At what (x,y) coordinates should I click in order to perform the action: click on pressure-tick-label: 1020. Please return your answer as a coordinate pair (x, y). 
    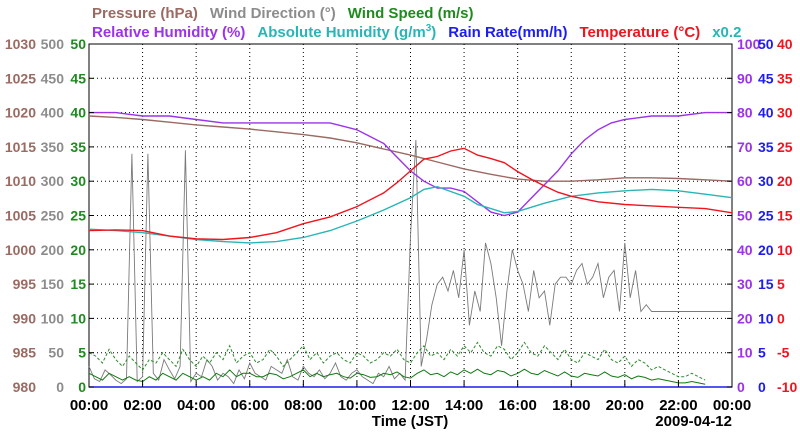
    Looking at the image, I should click on (20, 113).